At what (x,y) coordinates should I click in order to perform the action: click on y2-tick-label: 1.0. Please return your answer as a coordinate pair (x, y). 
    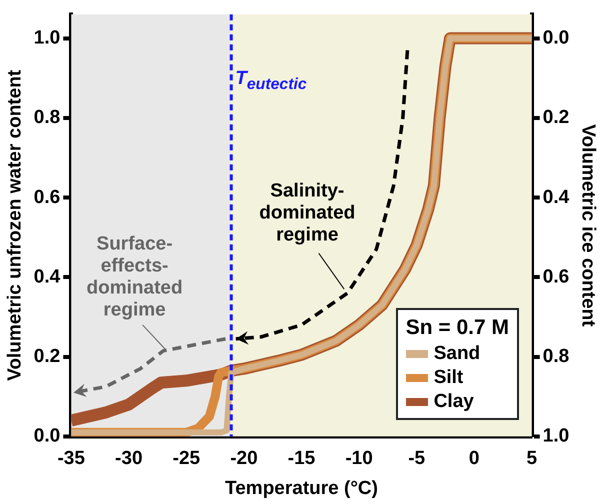
    Looking at the image, I should click on (556, 436).